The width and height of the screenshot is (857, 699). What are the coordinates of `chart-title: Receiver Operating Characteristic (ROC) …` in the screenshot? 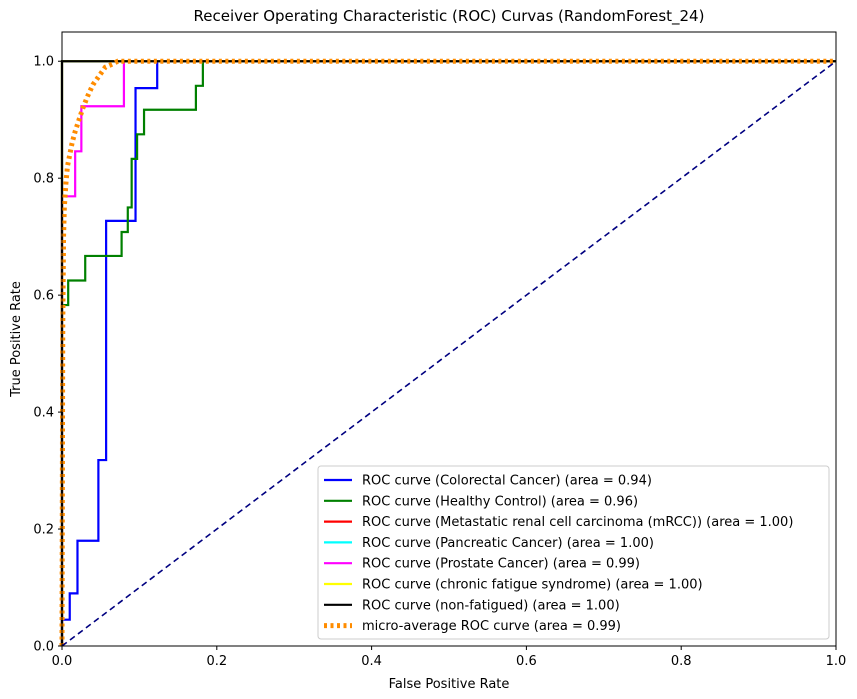 It's located at (449, 16).